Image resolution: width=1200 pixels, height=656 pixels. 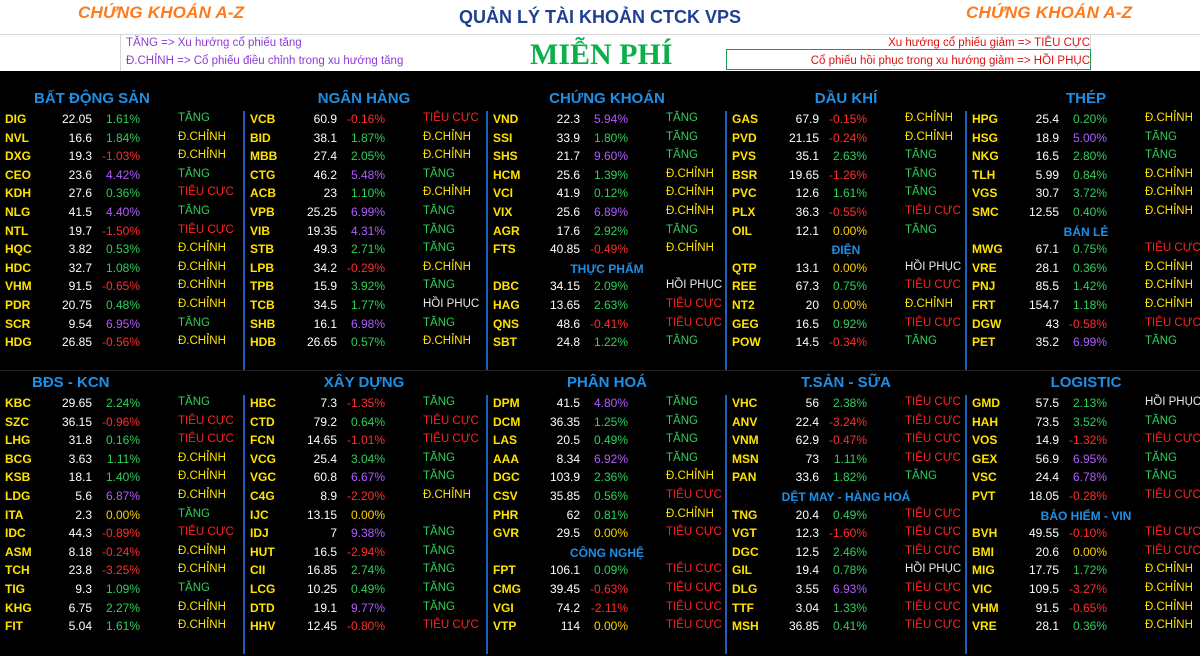 What do you see at coordinates (263, 193) in the screenshot?
I see `stock-ticker: ACB` at bounding box center [263, 193].